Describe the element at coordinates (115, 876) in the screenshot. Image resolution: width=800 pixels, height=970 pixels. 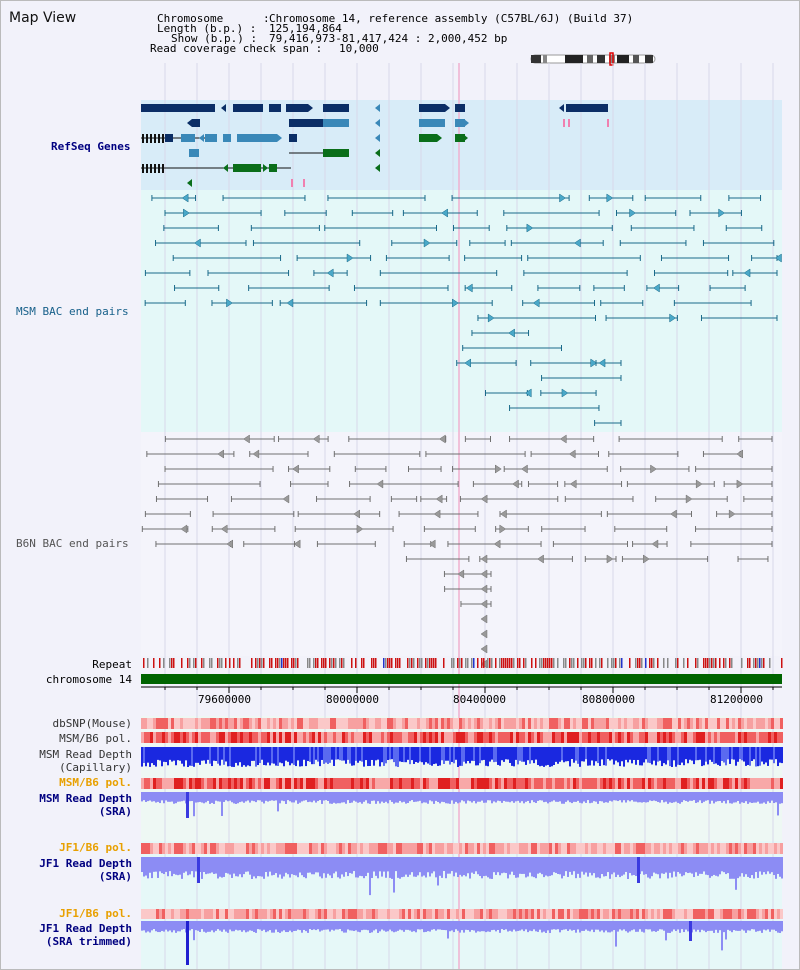
I see `jf1-sra-sublabel: (SRA)` at that location.